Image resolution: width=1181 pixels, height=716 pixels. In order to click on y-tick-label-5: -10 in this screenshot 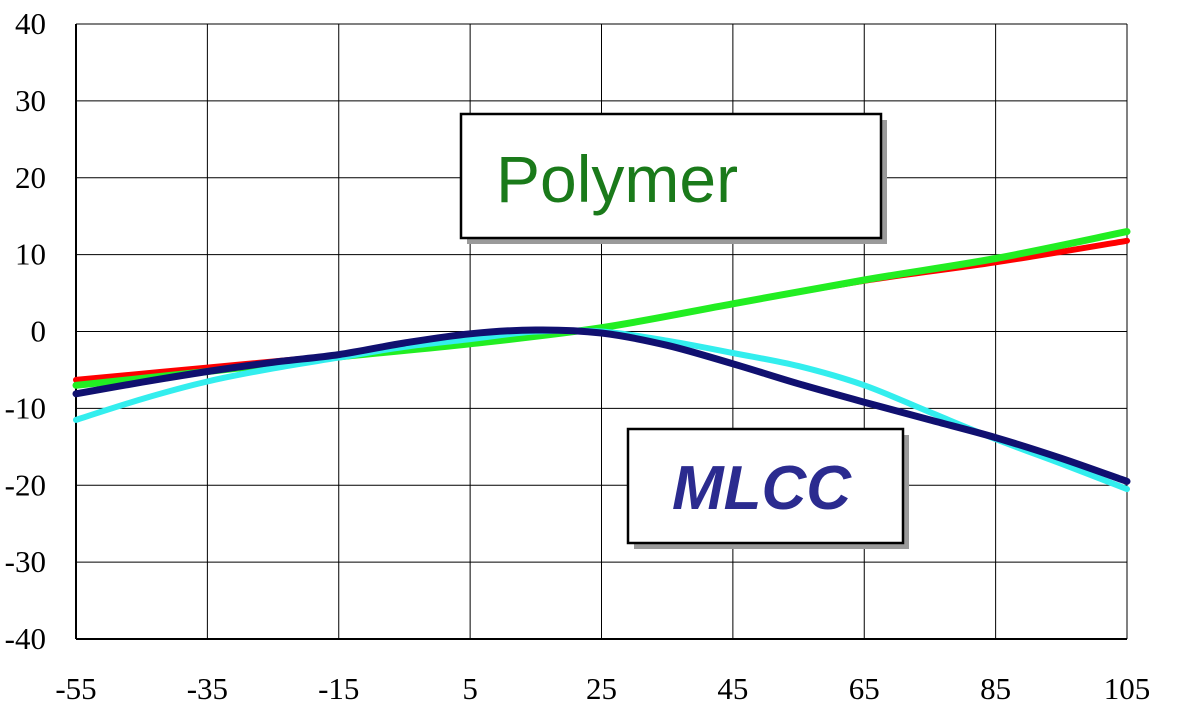, I will do `click(25, 407)`.